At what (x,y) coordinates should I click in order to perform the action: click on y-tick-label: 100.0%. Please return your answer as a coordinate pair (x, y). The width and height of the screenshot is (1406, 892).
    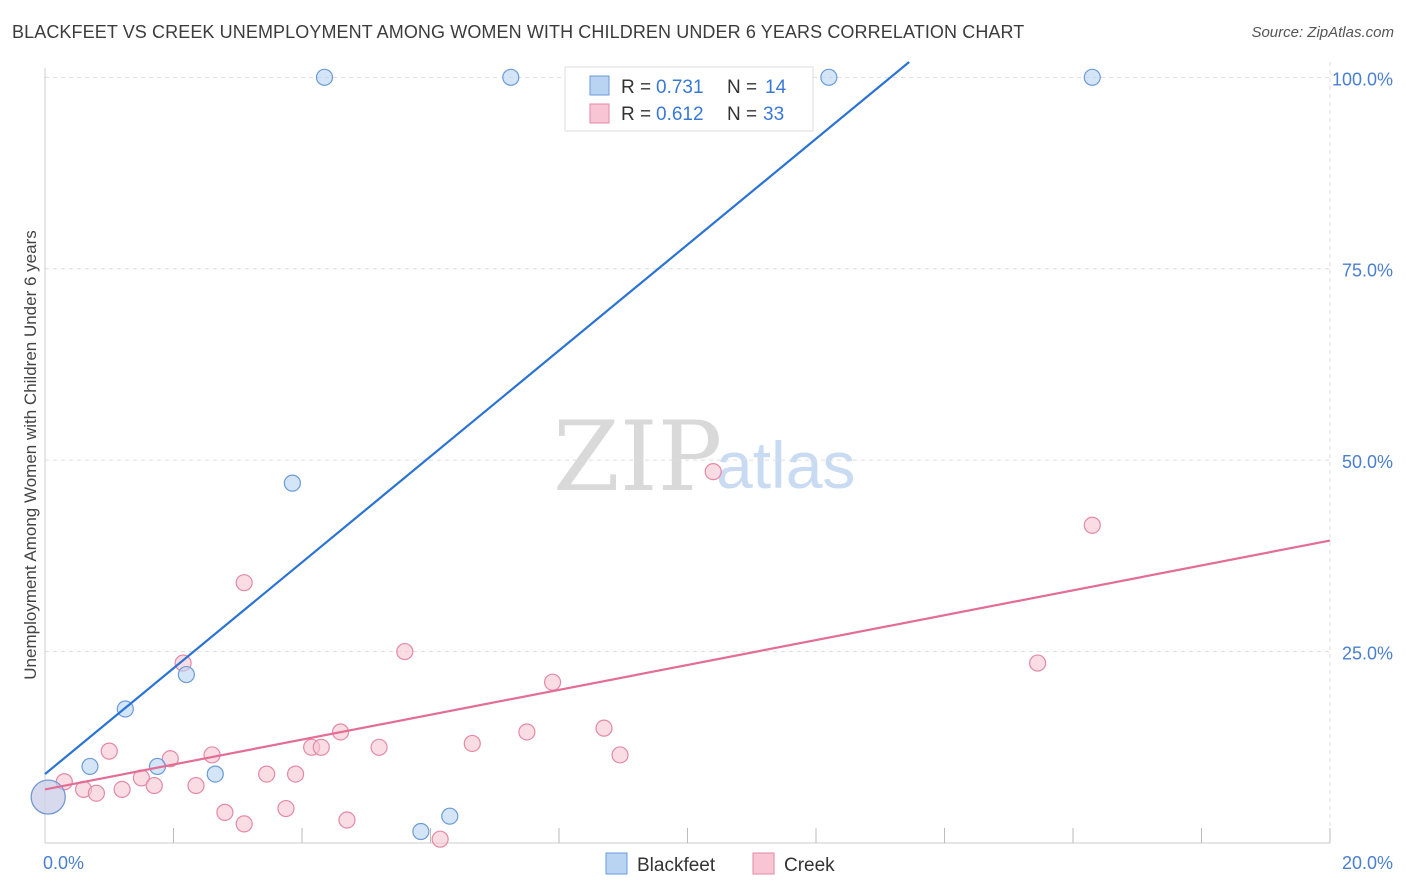
    Looking at the image, I should click on (1362, 79).